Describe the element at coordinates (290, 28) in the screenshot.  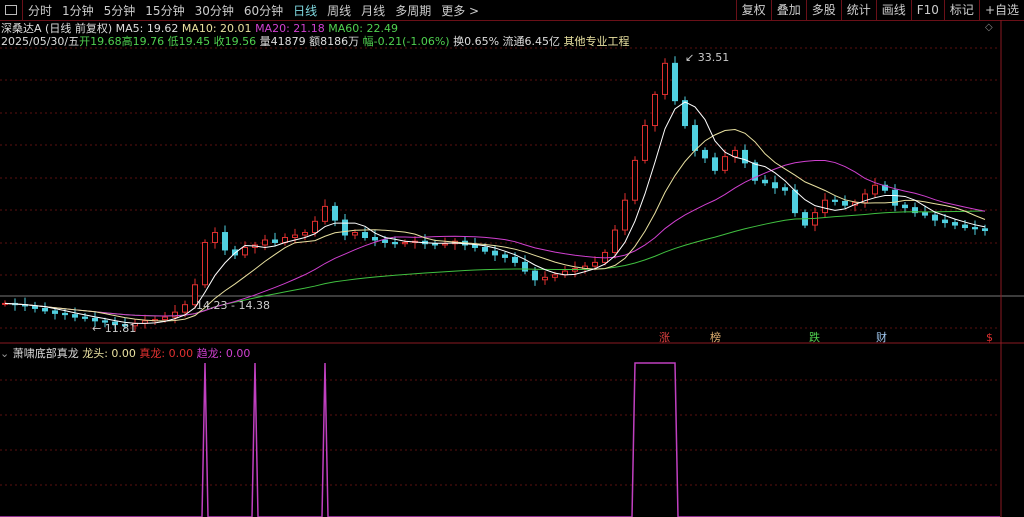
I see `ma20-label: MA20: 21.18` at that location.